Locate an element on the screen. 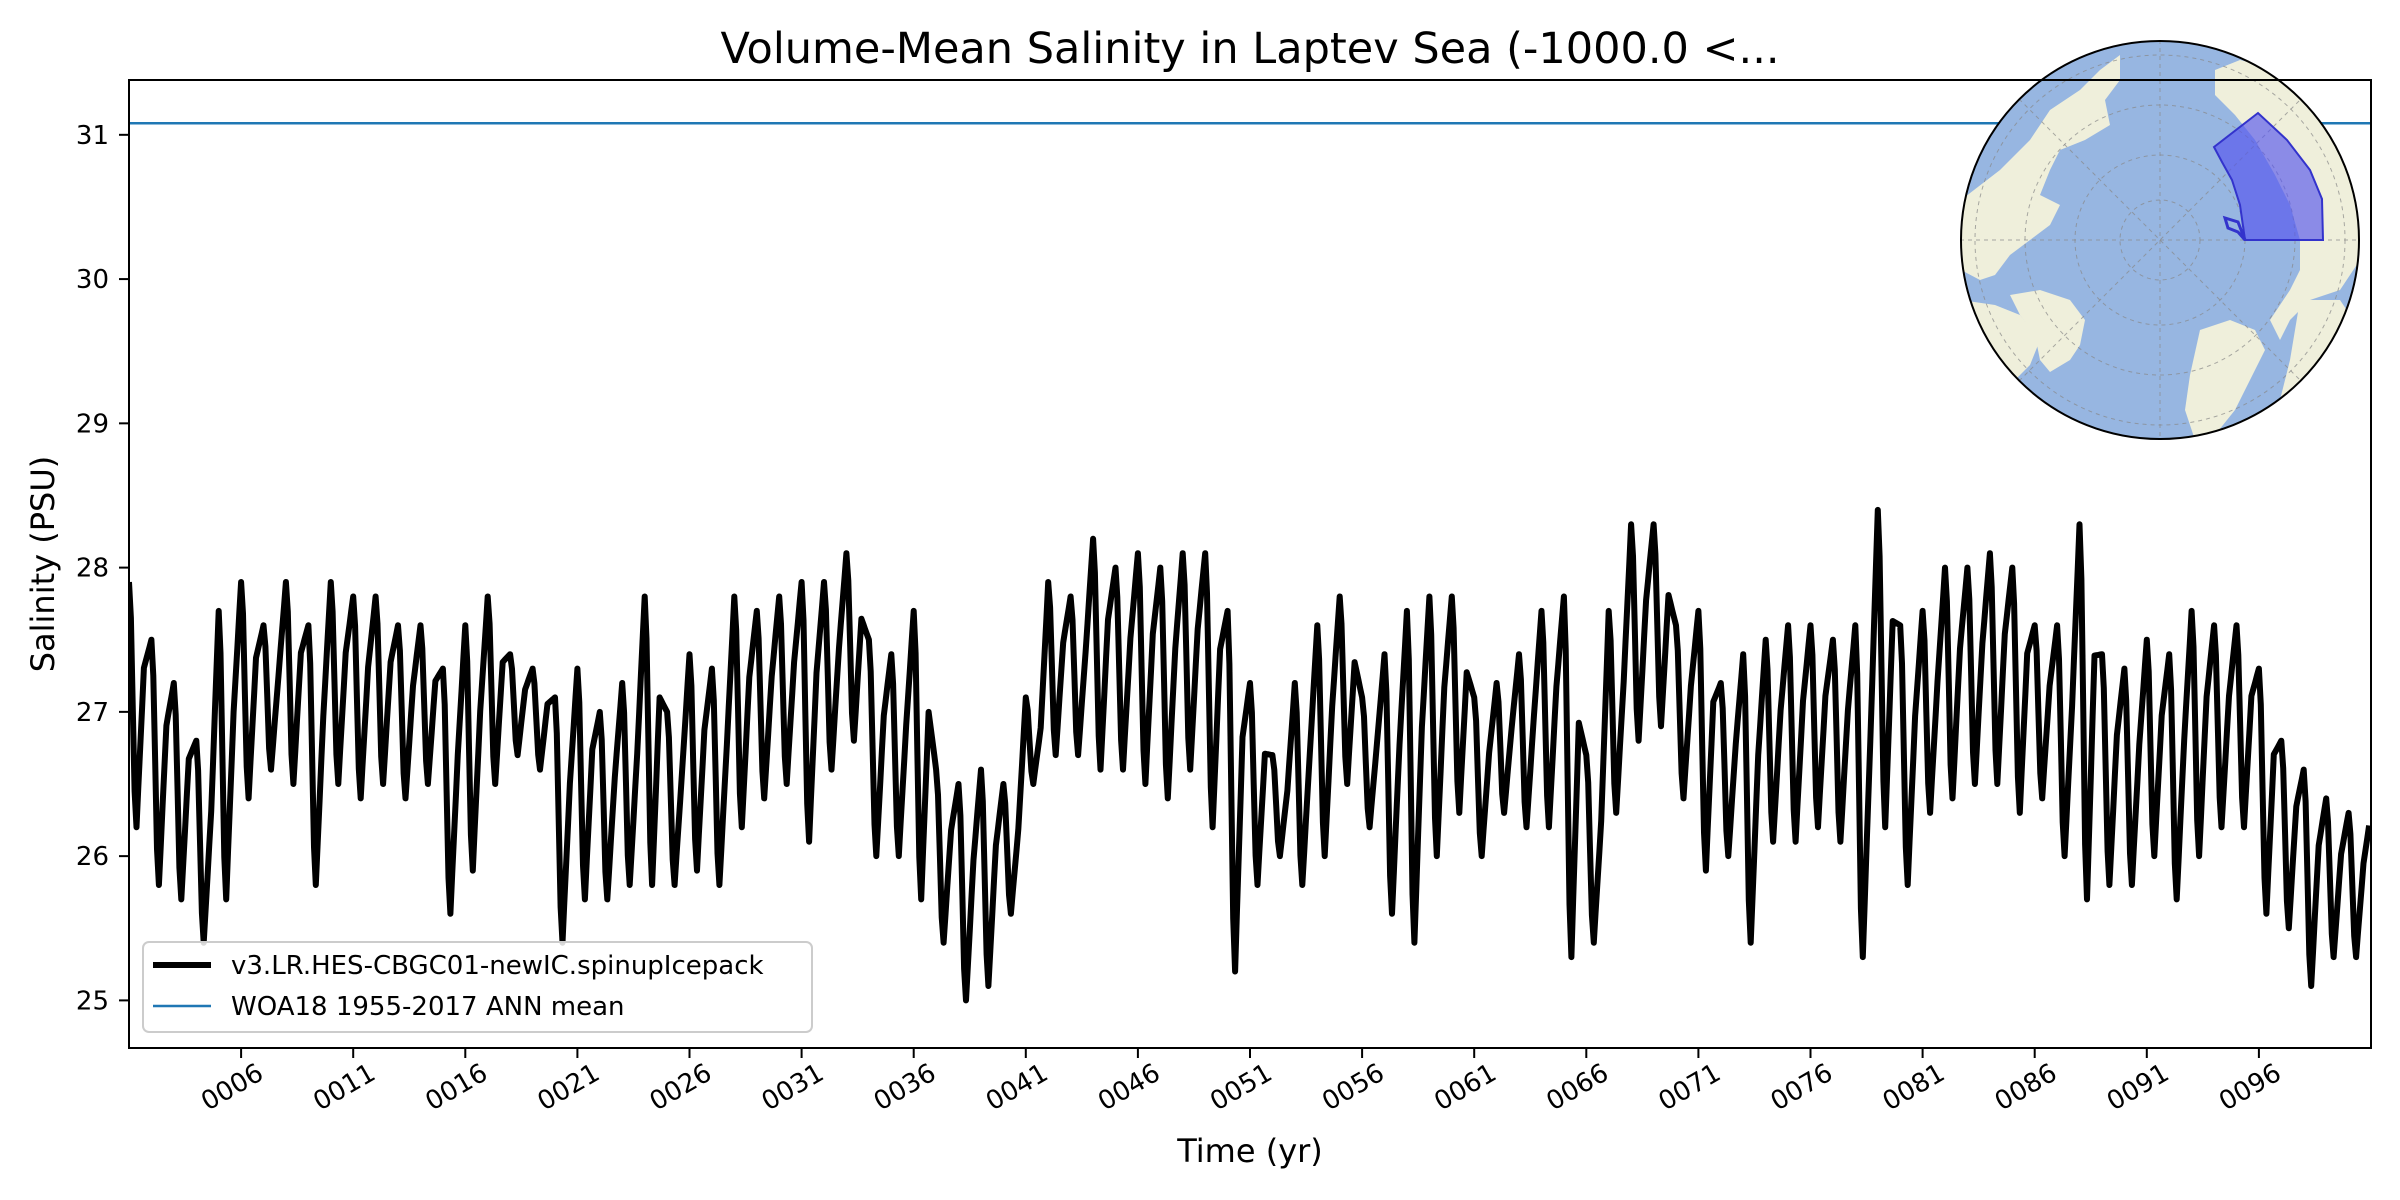 The image size is (2400, 1200). y-axis-label: Salinity (PSU) is located at coordinates (43, 564).